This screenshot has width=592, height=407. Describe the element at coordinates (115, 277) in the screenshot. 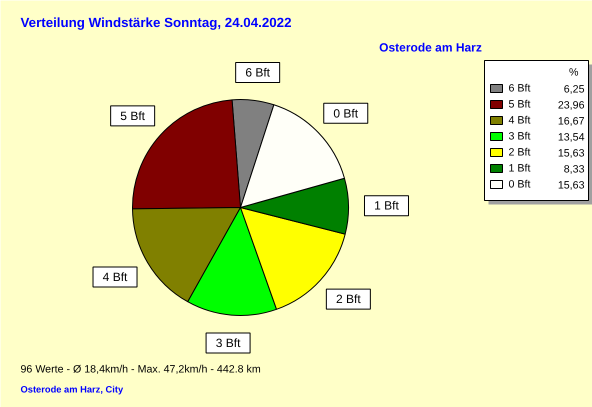

I see `slice-label: 4 Bft` at that location.